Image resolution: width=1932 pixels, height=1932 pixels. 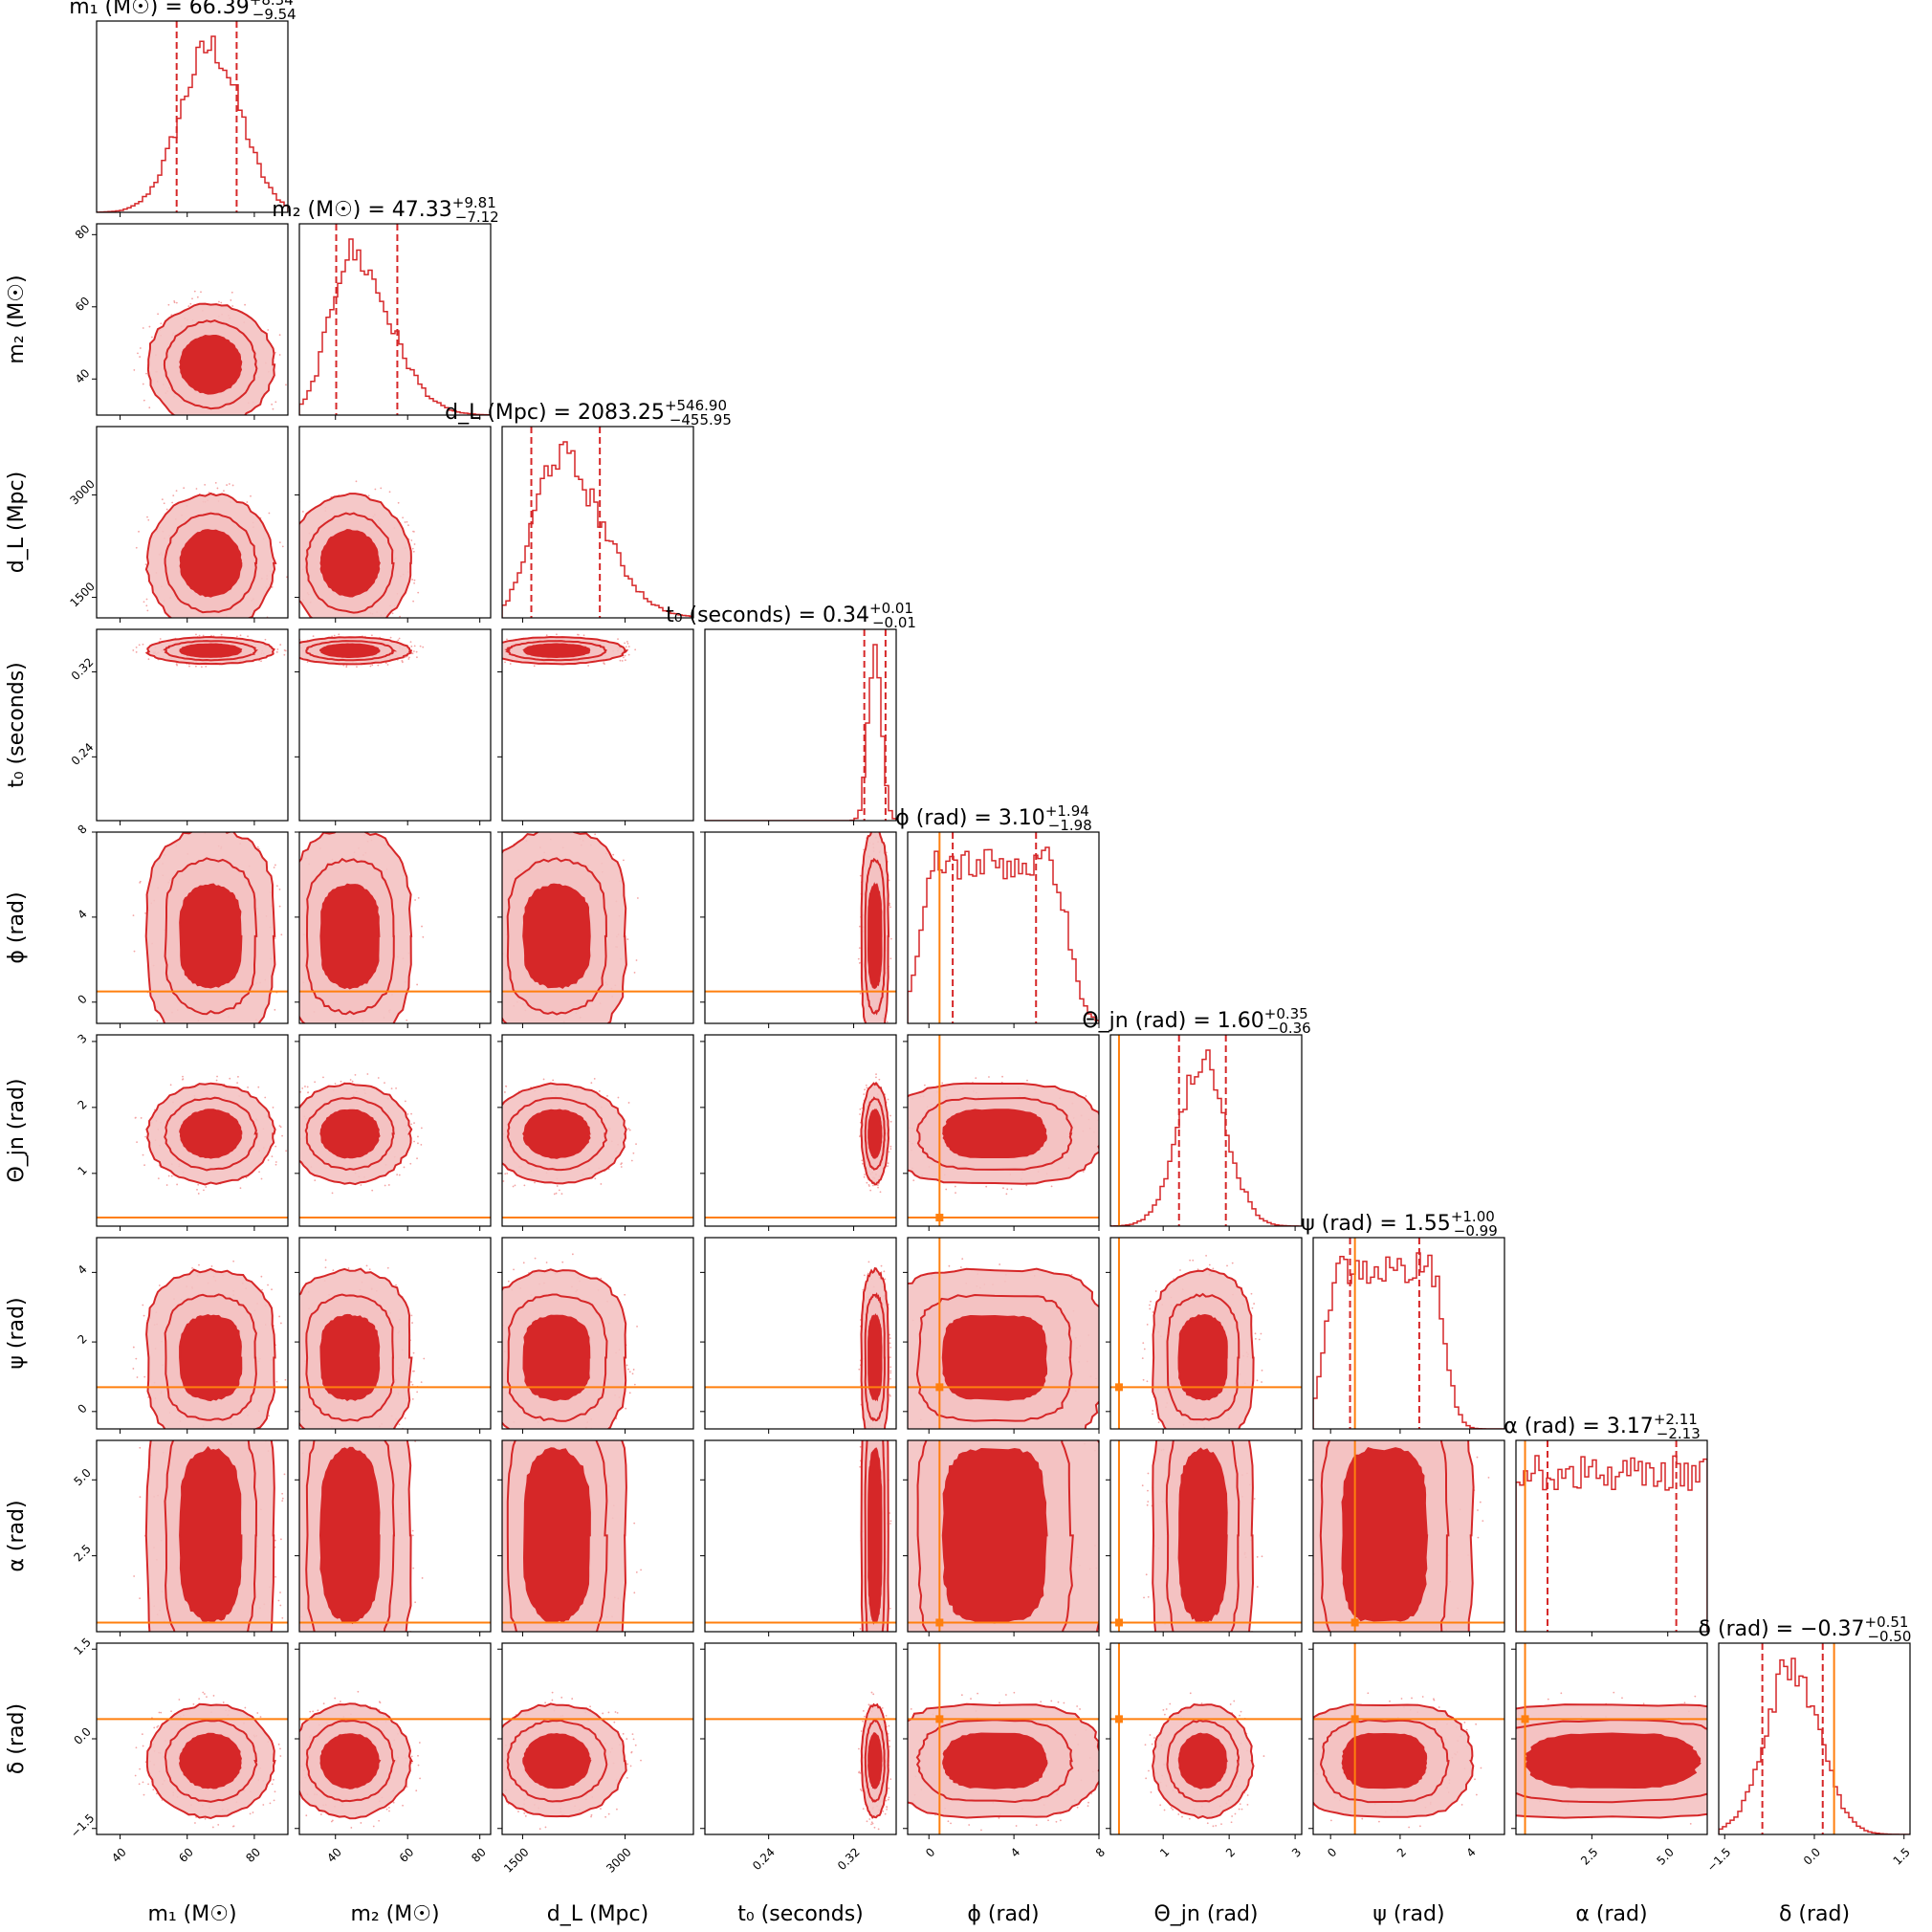 What do you see at coordinates (83, 232) in the screenshot?
I see `y-tick-label: 80` at bounding box center [83, 232].